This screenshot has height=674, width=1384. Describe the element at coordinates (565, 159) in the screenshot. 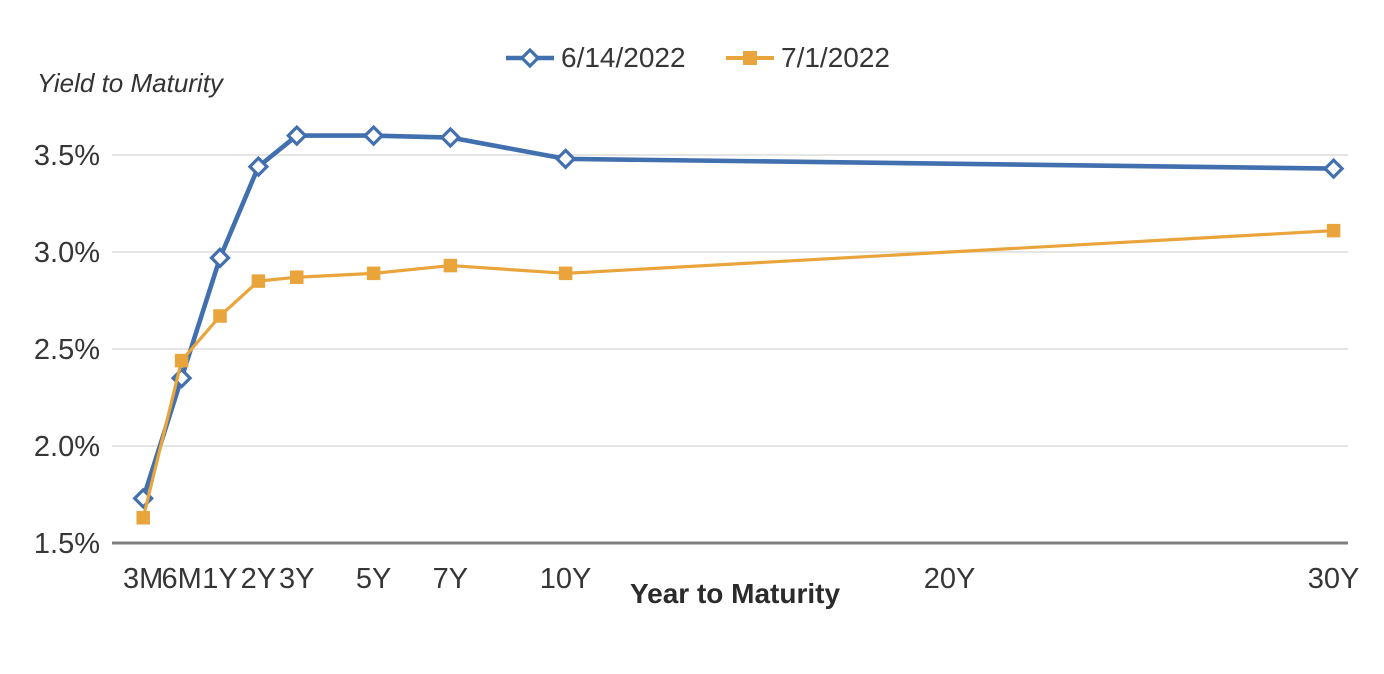

I see `marker-6/14/2022-10Y` at that location.